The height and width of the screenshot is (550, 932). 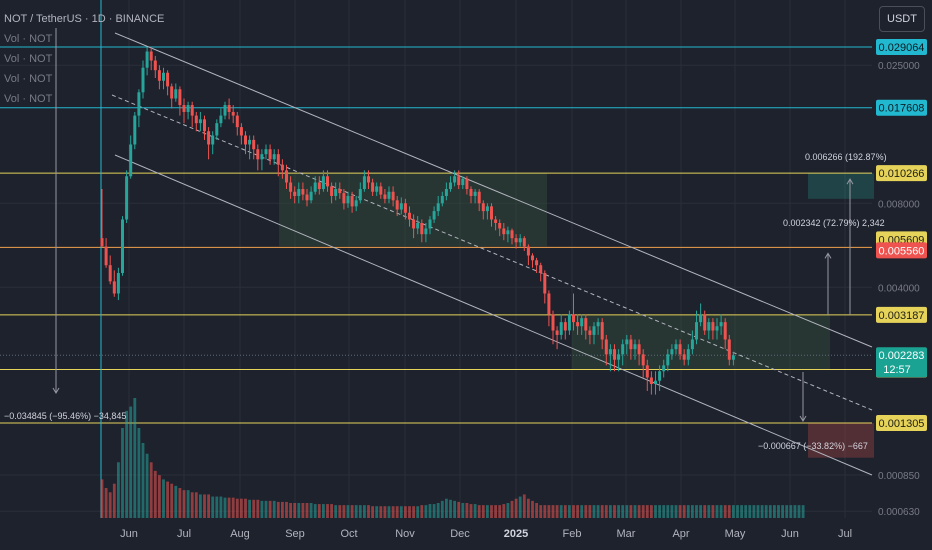 I want to click on price-level-tag-label: 0.029064, so click(x=902, y=48).